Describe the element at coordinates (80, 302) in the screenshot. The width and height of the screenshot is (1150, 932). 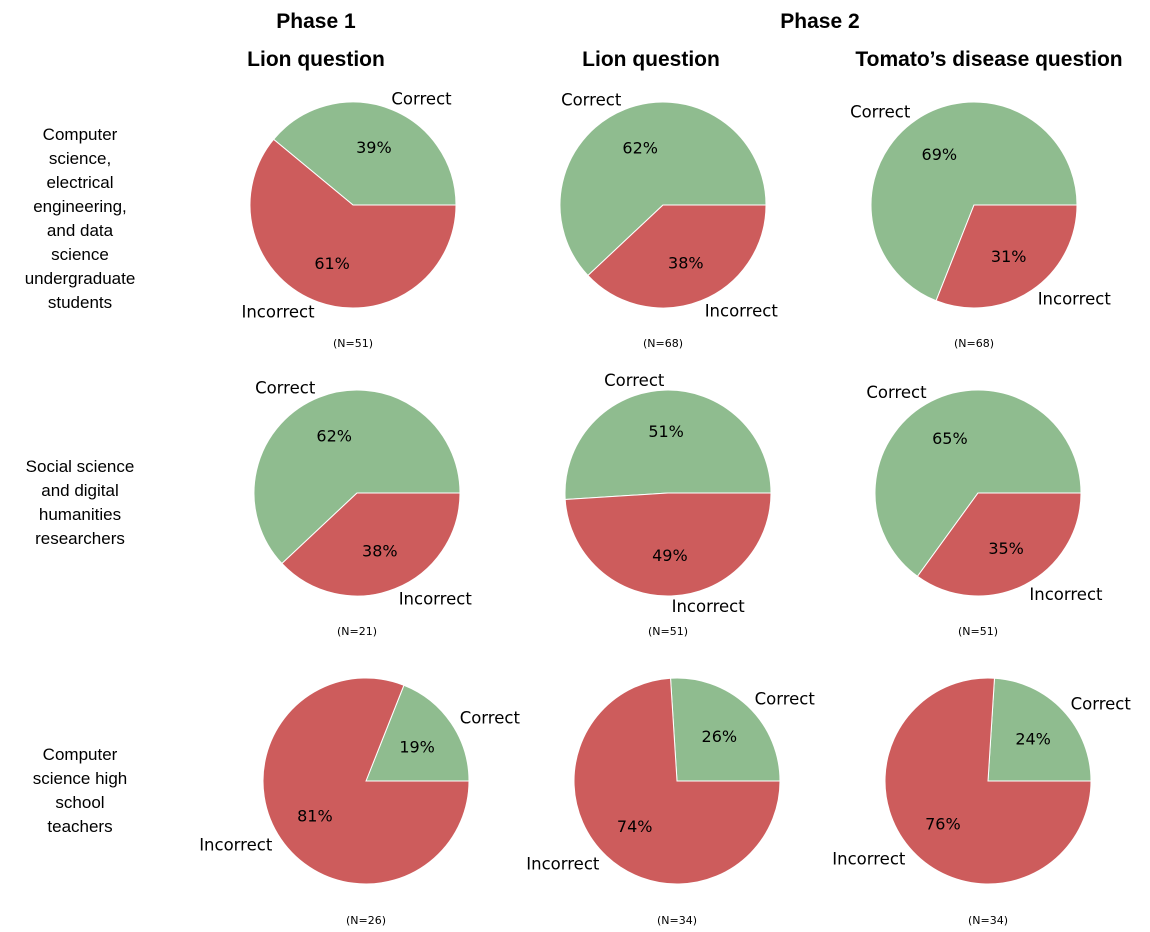
I see `row-label-line: students` at that location.